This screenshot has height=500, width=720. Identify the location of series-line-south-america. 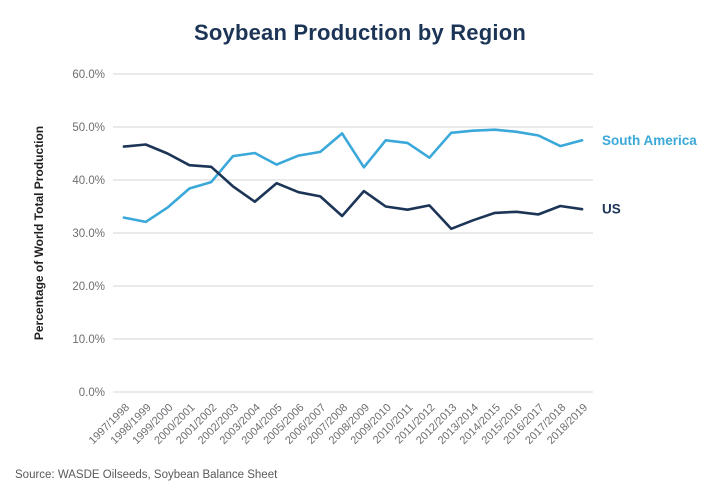
(353, 176).